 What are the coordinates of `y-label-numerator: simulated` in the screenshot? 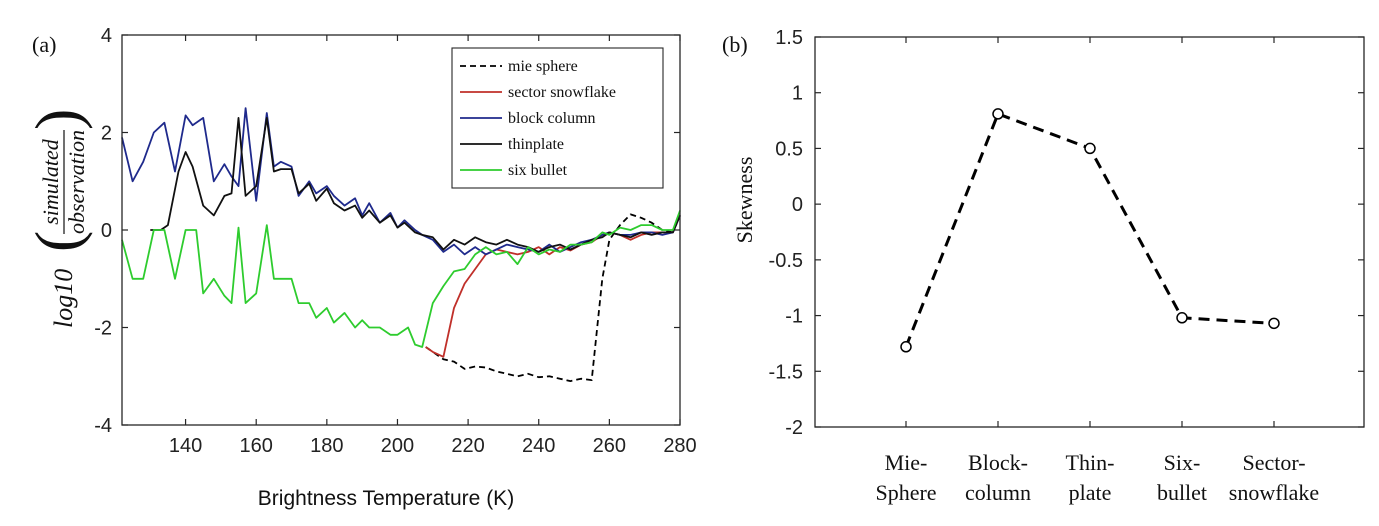 It's located at (50, 181).